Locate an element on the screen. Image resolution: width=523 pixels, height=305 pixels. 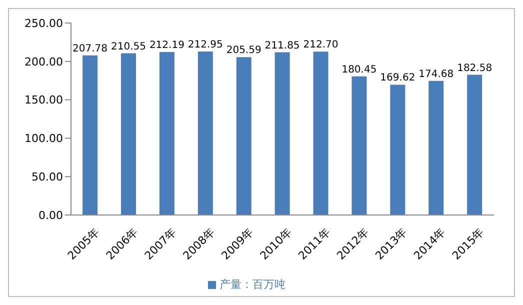
data-label: 205.59 is located at coordinates (244, 50).